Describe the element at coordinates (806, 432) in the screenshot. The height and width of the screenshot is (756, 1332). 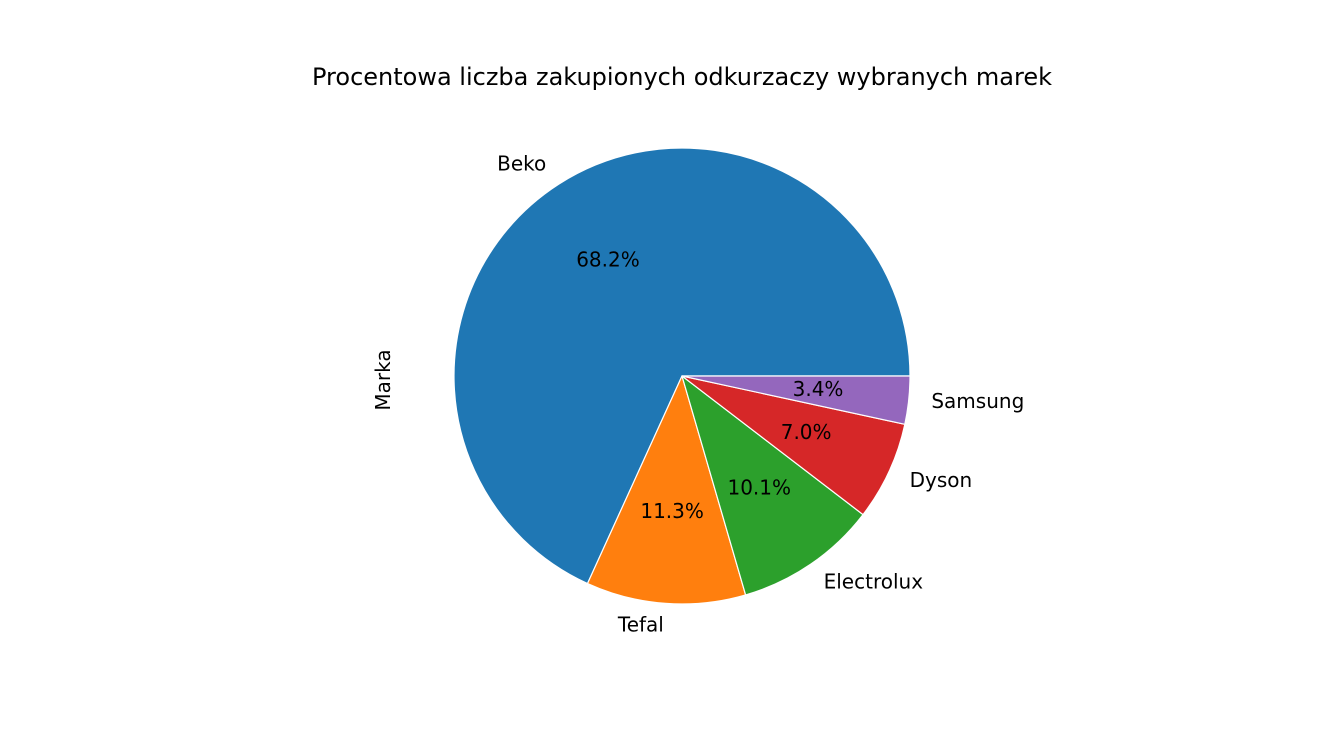
I see `percent-label-dyson: 7.0%` at that location.